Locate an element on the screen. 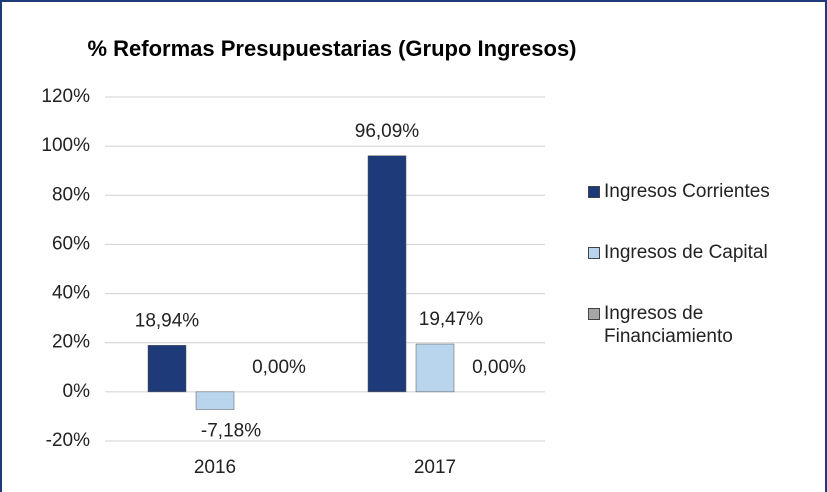 The height and width of the screenshot is (492, 827). x-tick-label: 2016 is located at coordinates (215, 467).